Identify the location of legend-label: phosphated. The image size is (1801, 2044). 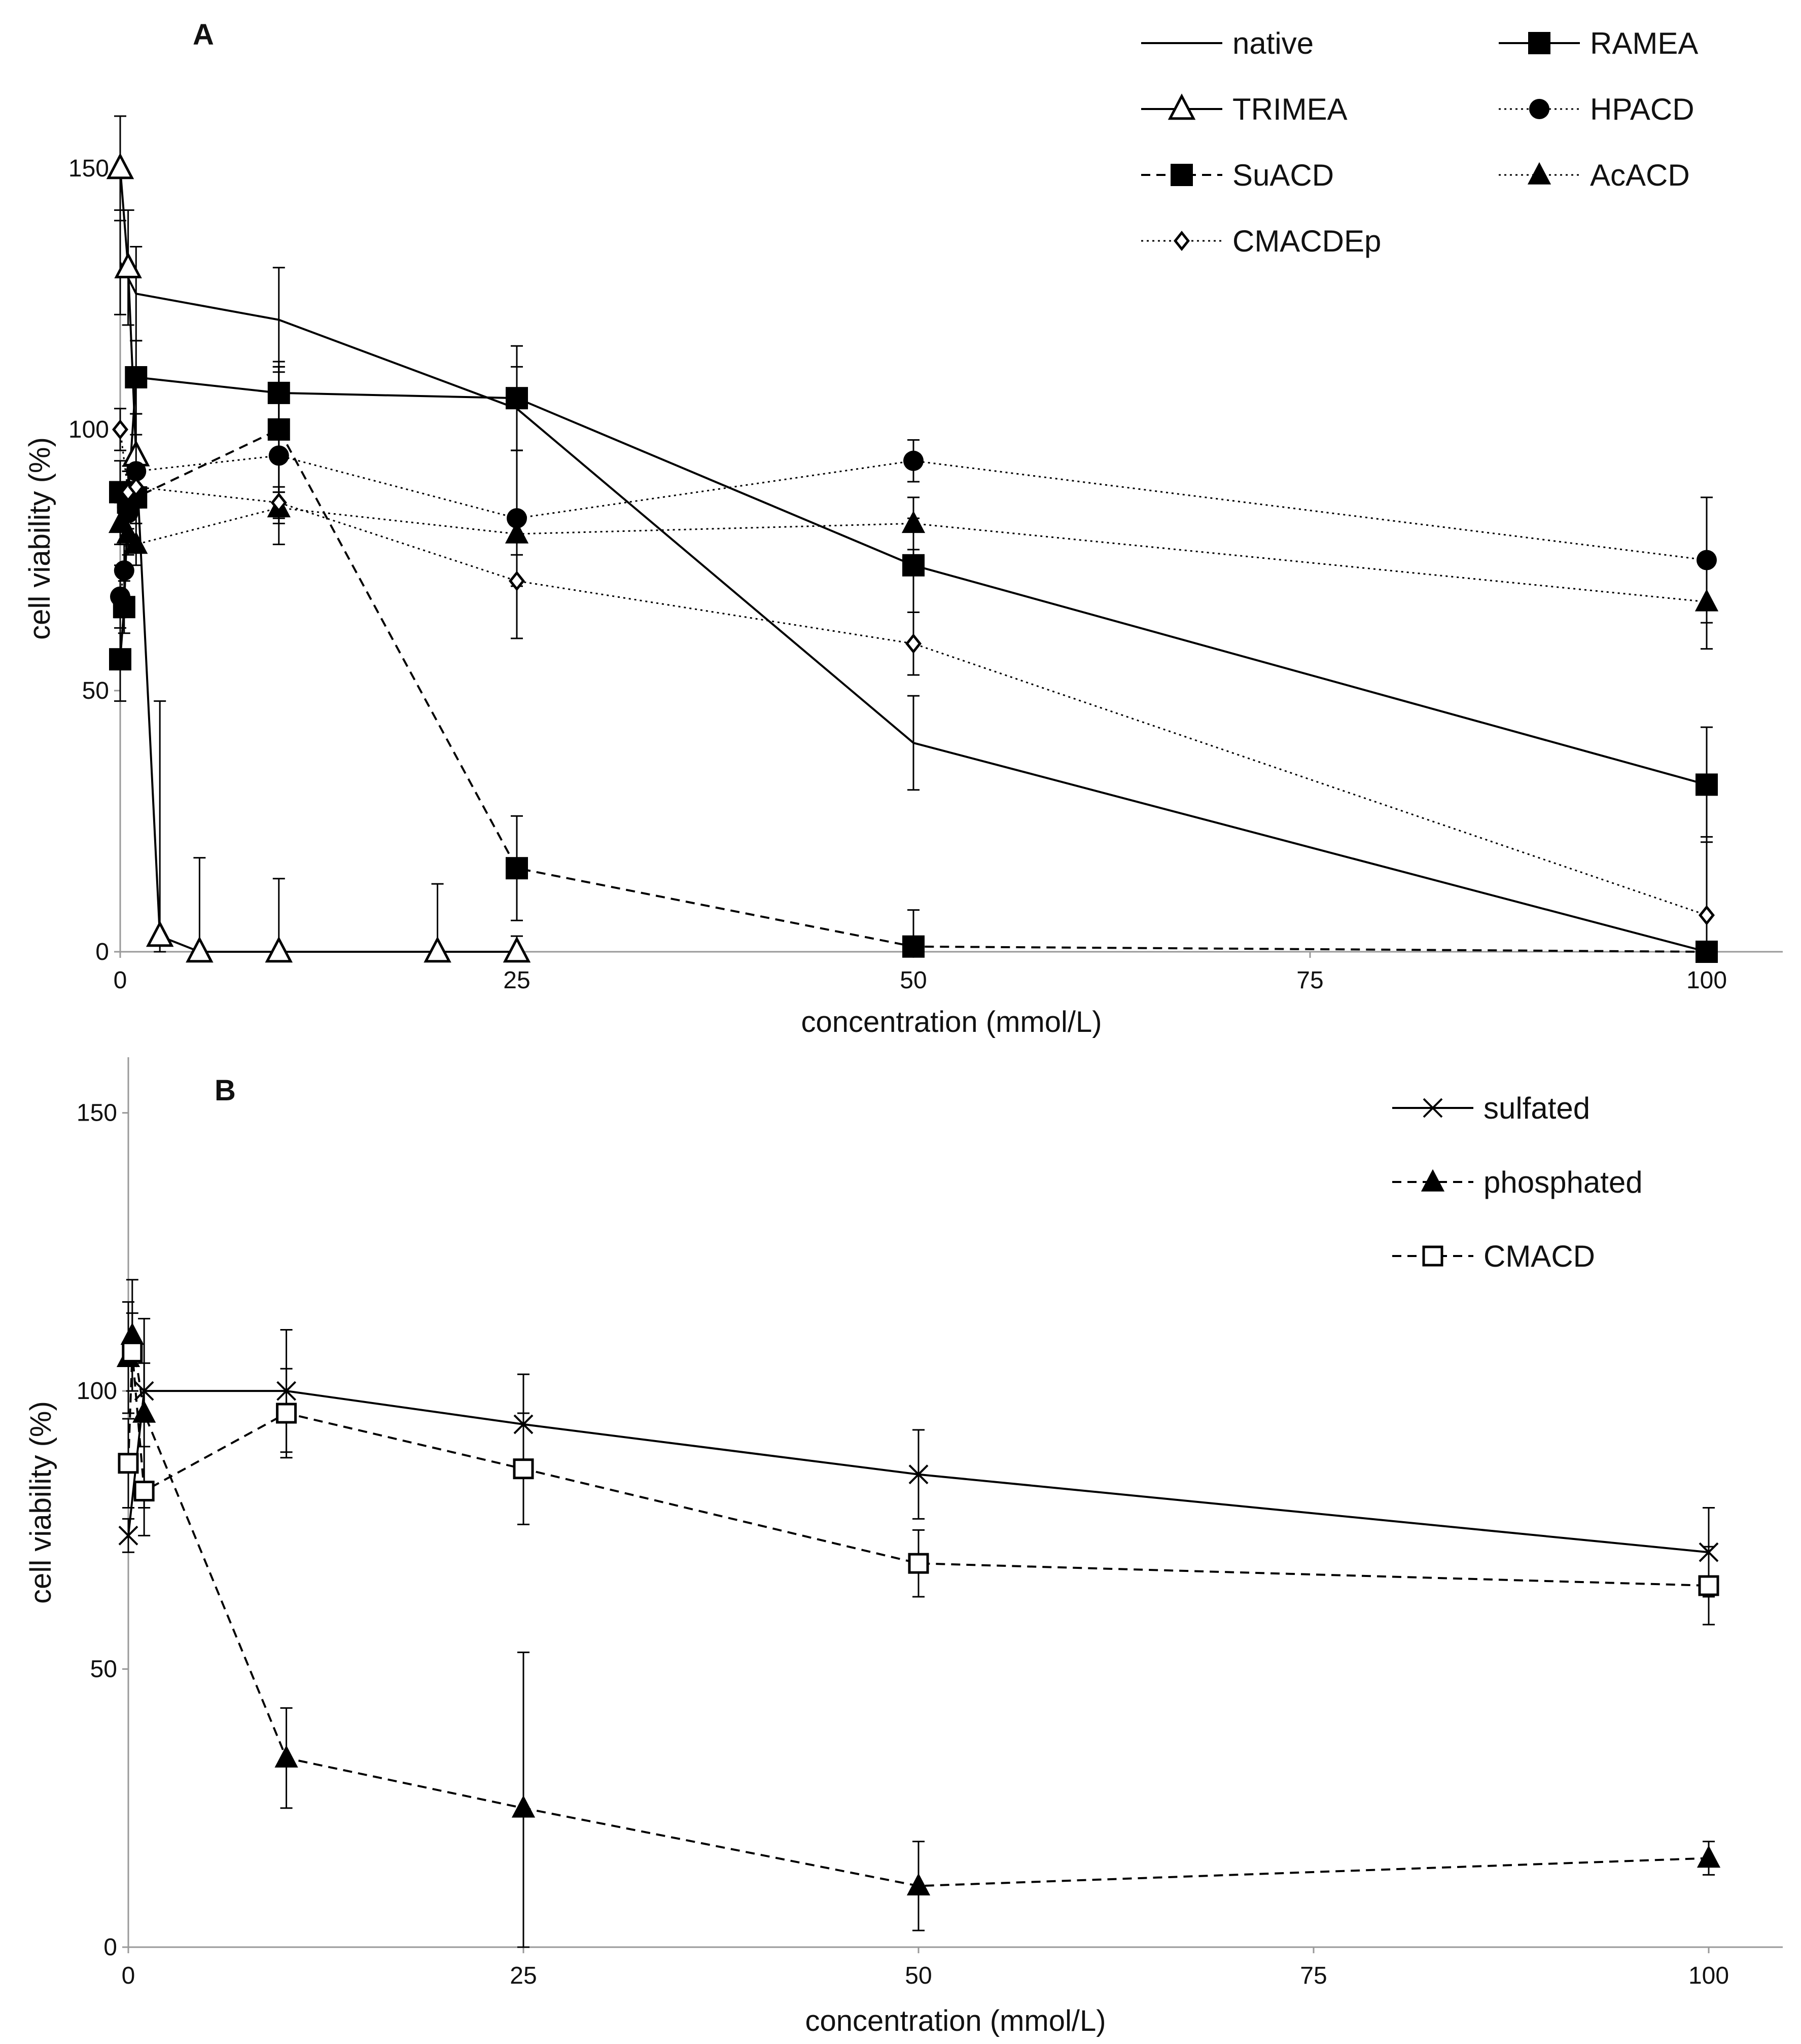
(1564, 1182).